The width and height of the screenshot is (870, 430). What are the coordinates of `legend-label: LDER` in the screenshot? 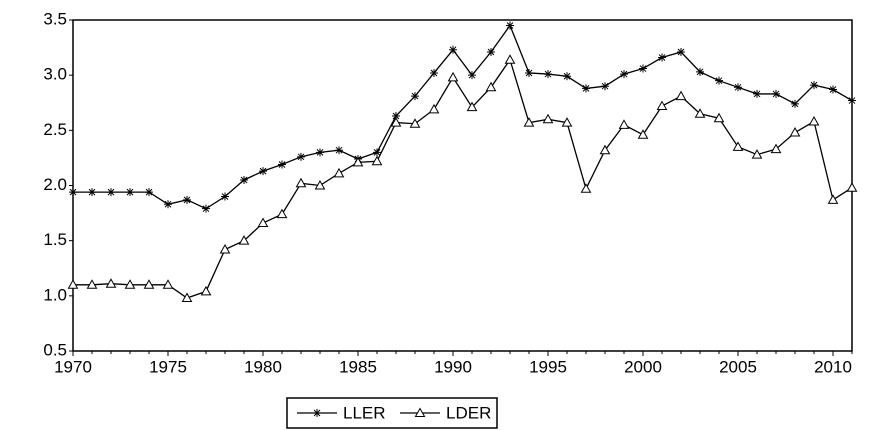 It's located at (468, 412).